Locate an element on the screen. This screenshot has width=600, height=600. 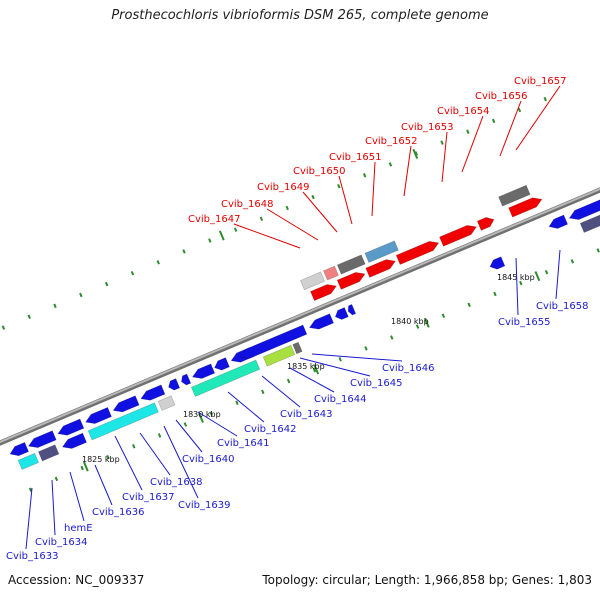
gene-label: Cvib_1641 is located at coordinates (243, 443).